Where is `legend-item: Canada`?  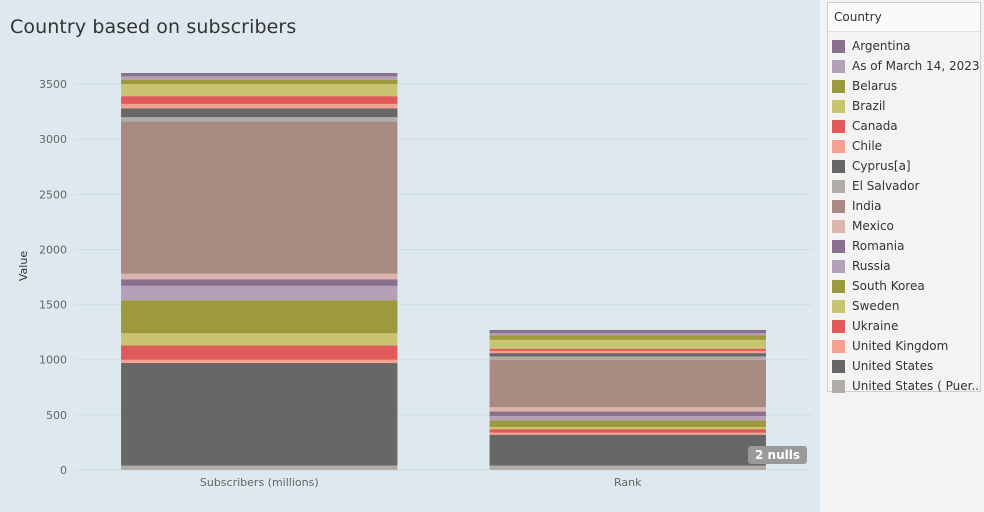 legend-item: Canada is located at coordinates (904, 126).